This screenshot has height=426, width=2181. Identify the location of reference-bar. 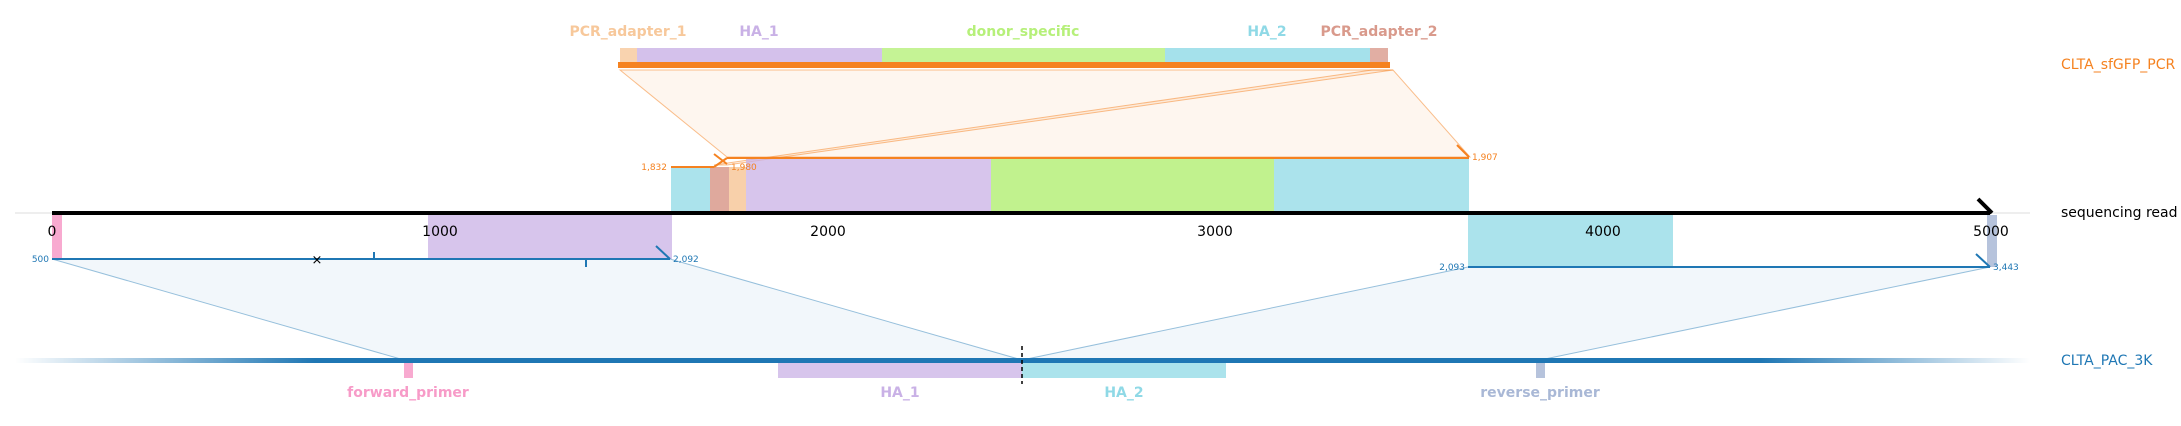
(1037, 360).